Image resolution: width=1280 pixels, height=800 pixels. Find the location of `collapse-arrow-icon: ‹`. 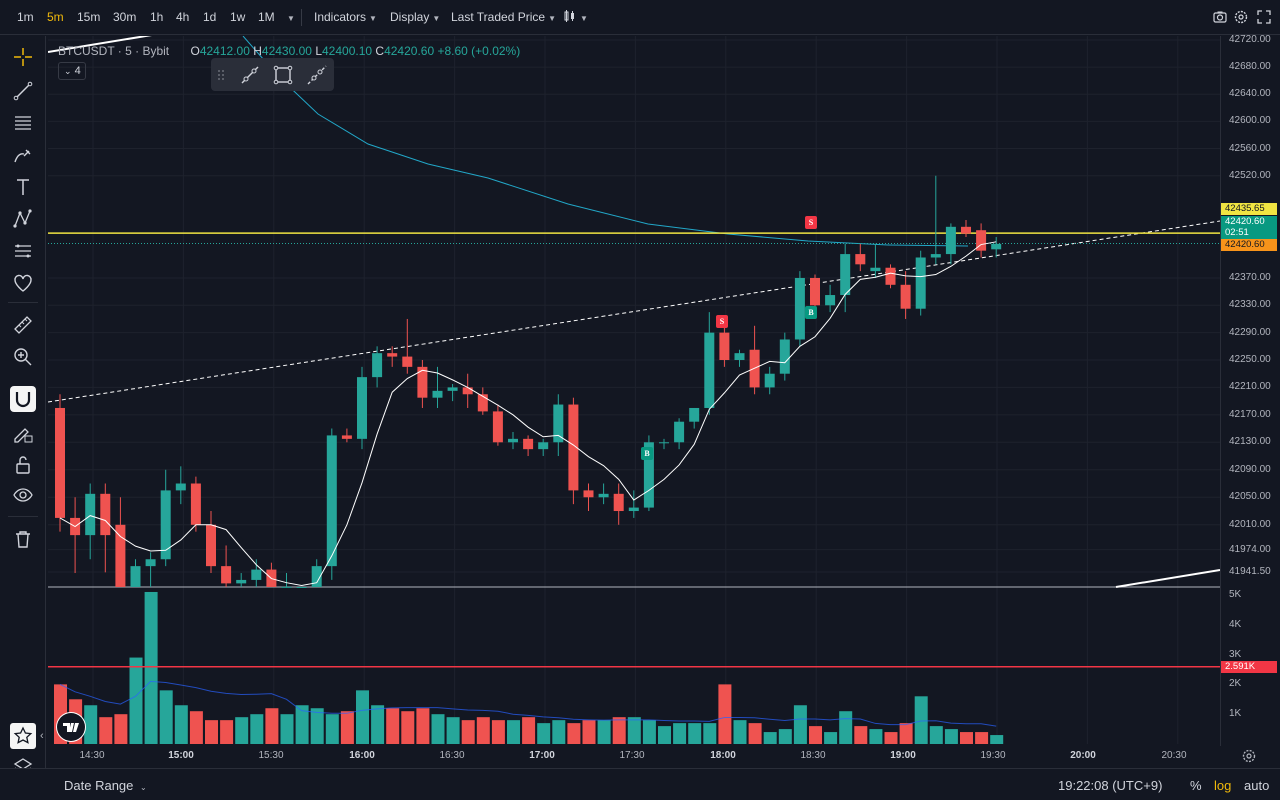

collapse-arrow-icon: ‹ is located at coordinates (42, 736).